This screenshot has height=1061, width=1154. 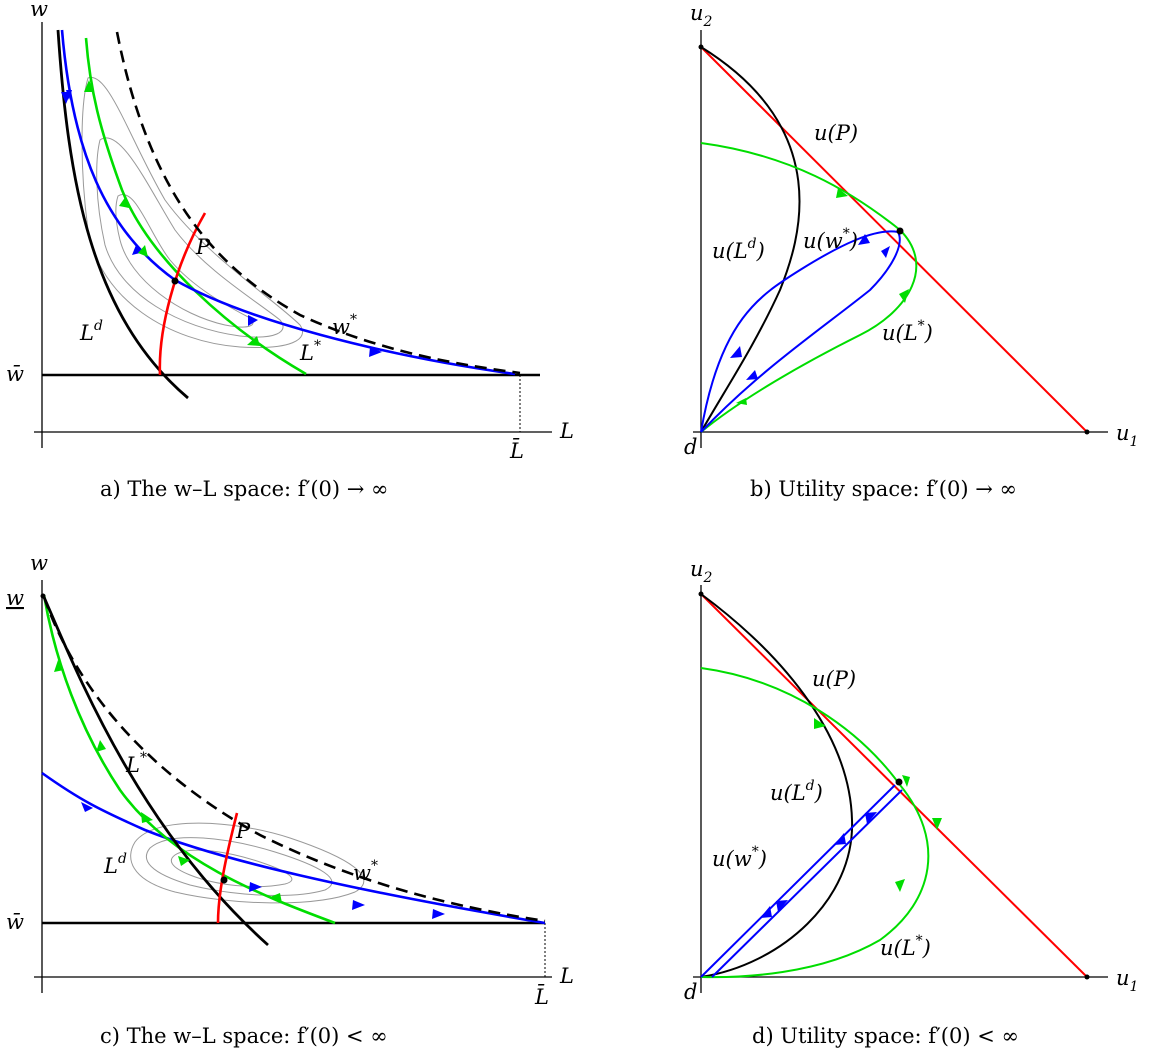 I want to click on panel-c-y-axis-label: w, so click(x=39, y=563).